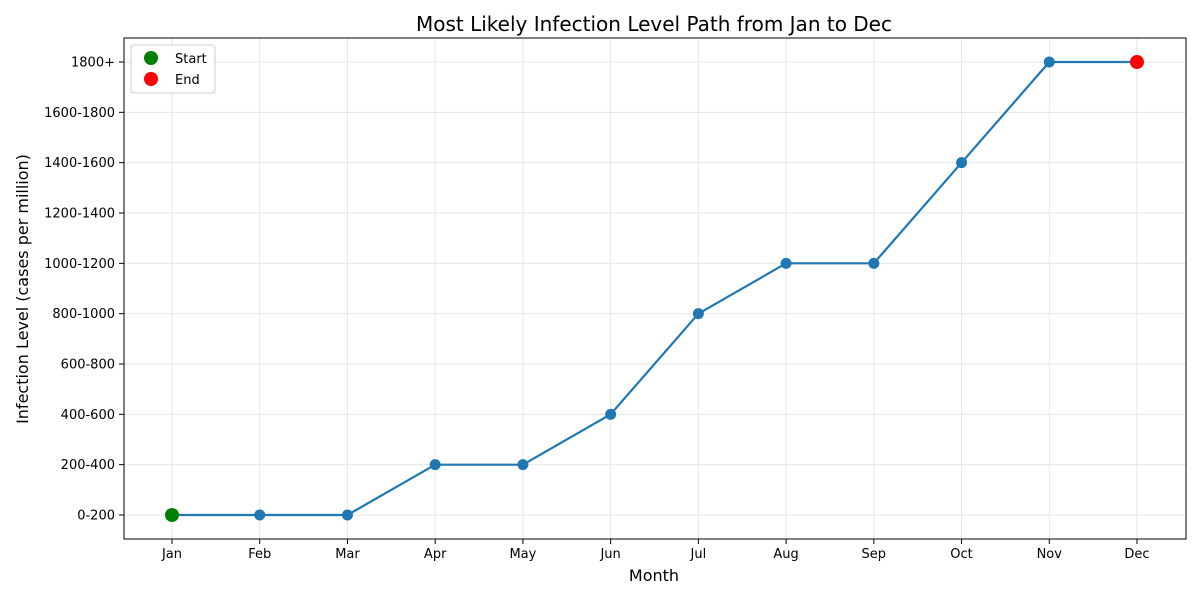 Image resolution: width=1200 pixels, height=600 pixels. Describe the element at coordinates (22, 289) in the screenshot. I see `y-axis-label: Infection Level (cases per million)` at that location.